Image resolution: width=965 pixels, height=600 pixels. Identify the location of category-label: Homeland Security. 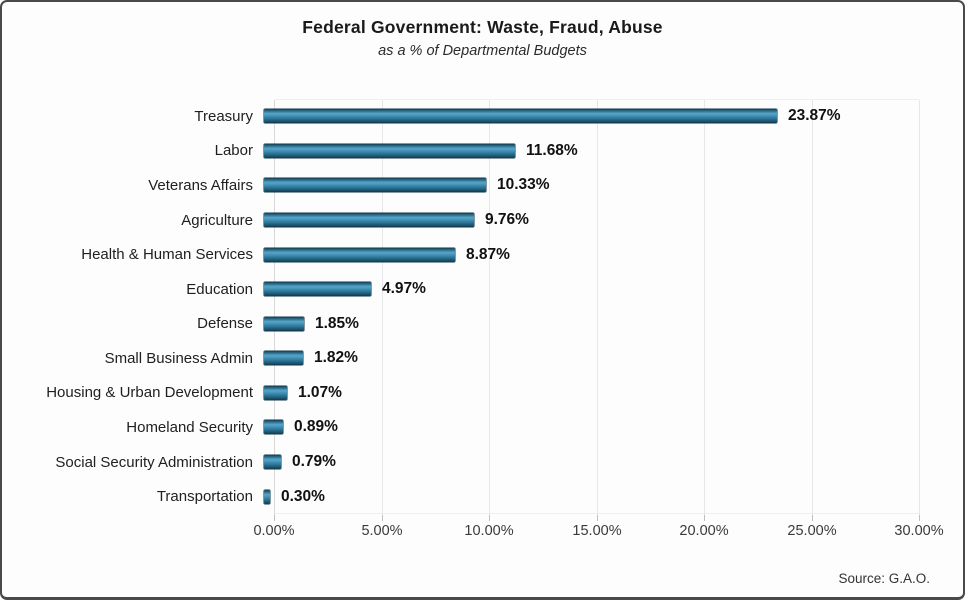
(189, 427).